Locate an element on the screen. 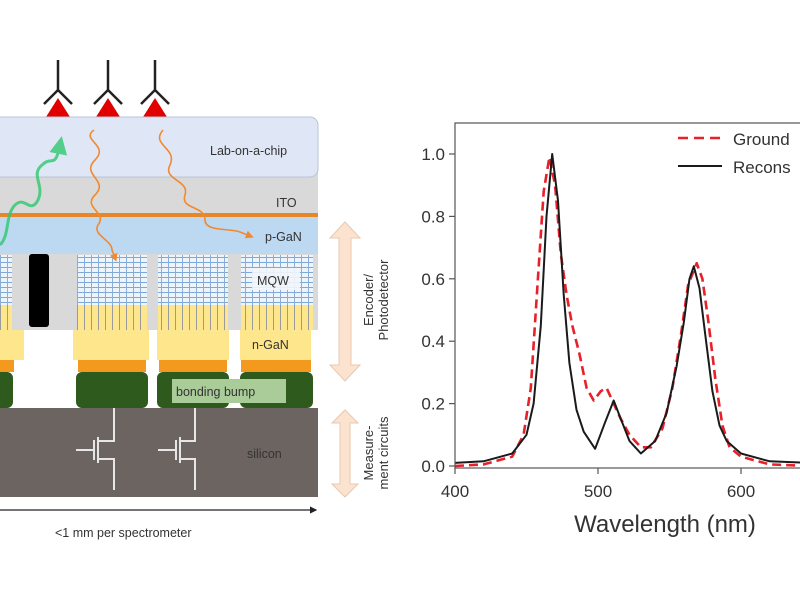 The height and width of the screenshot is (600, 800). measurement-label-line2: ment circuits is located at coordinates (383, 452).